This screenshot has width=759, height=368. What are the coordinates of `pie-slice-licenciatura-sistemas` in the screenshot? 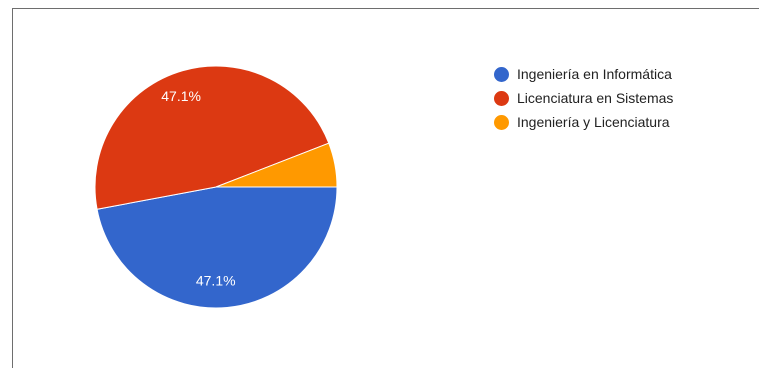 It's located at (212, 137).